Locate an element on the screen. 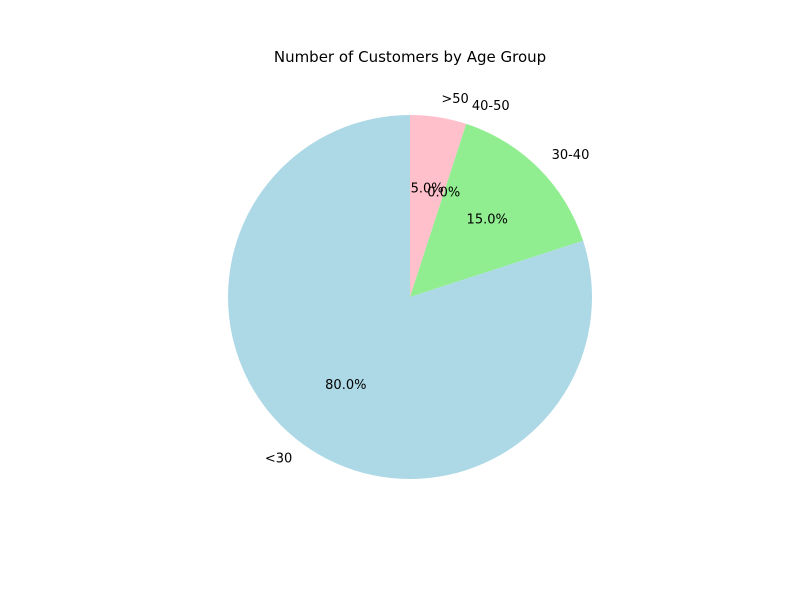 The image size is (800, 589). chart-title: Number of Customers by Age Group is located at coordinates (410, 57).